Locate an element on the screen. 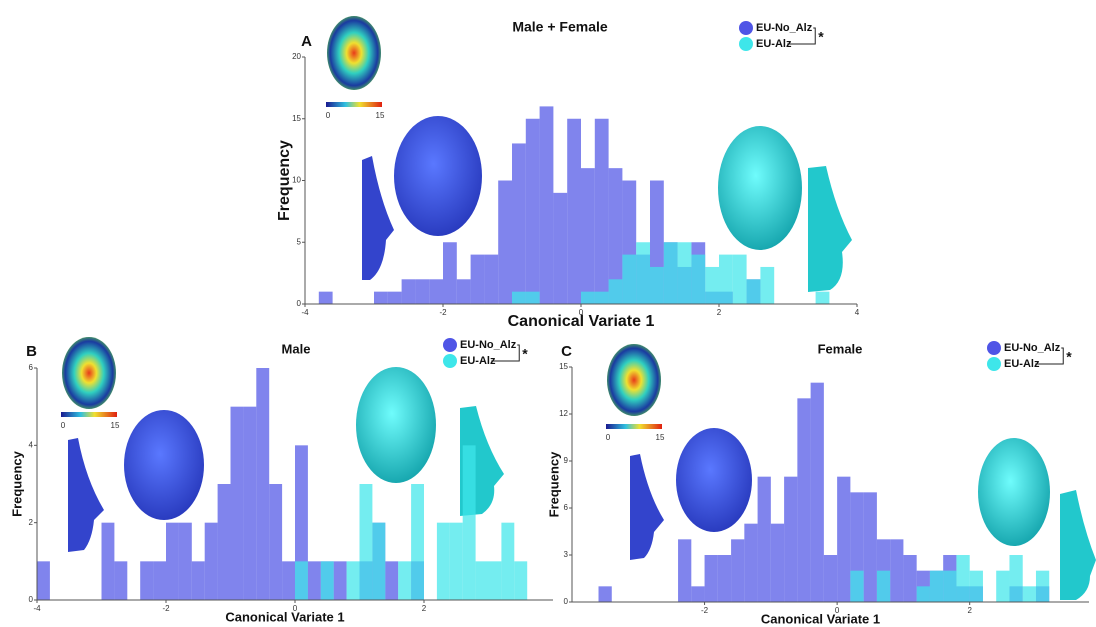  colorbar is located at coordinates (89, 414).